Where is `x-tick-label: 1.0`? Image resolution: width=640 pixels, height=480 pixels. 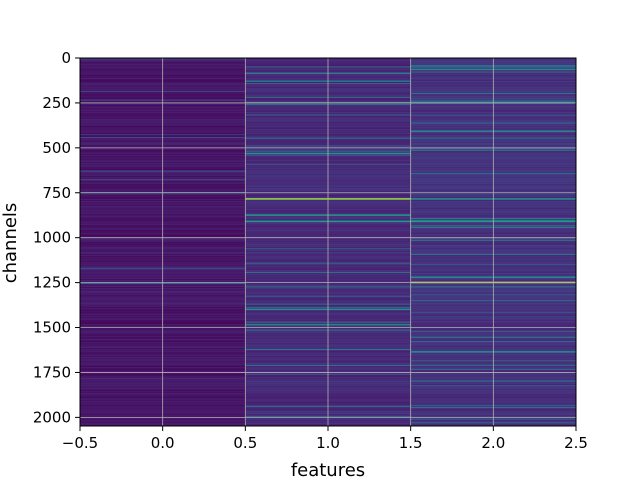 x-tick-label: 1.0 is located at coordinates (328, 443).